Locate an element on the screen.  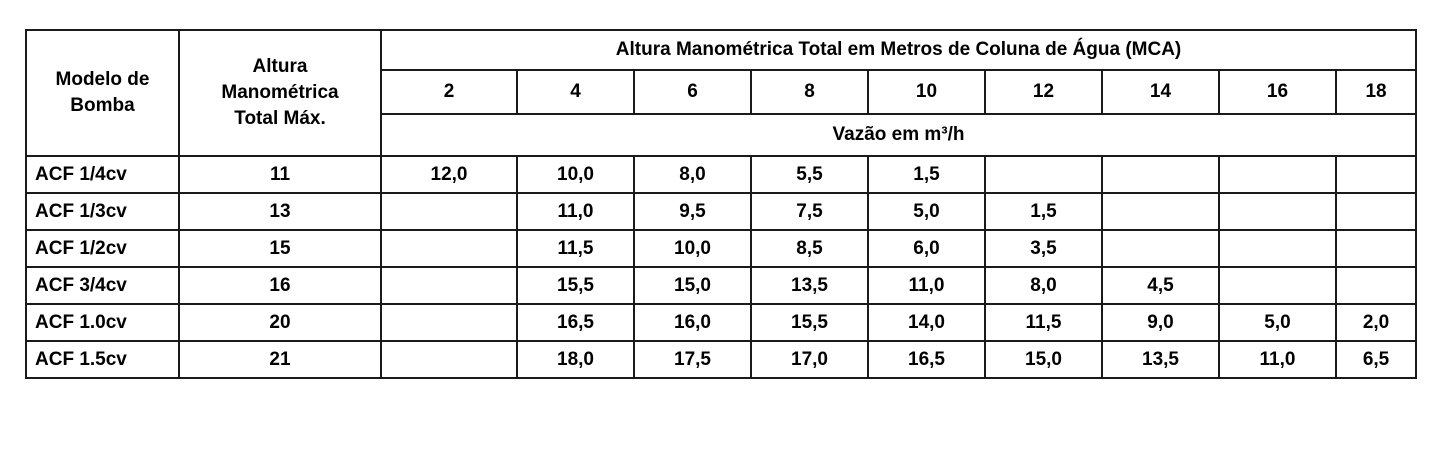
flow-cell: 6,5 is located at coordinates (1376, 359).